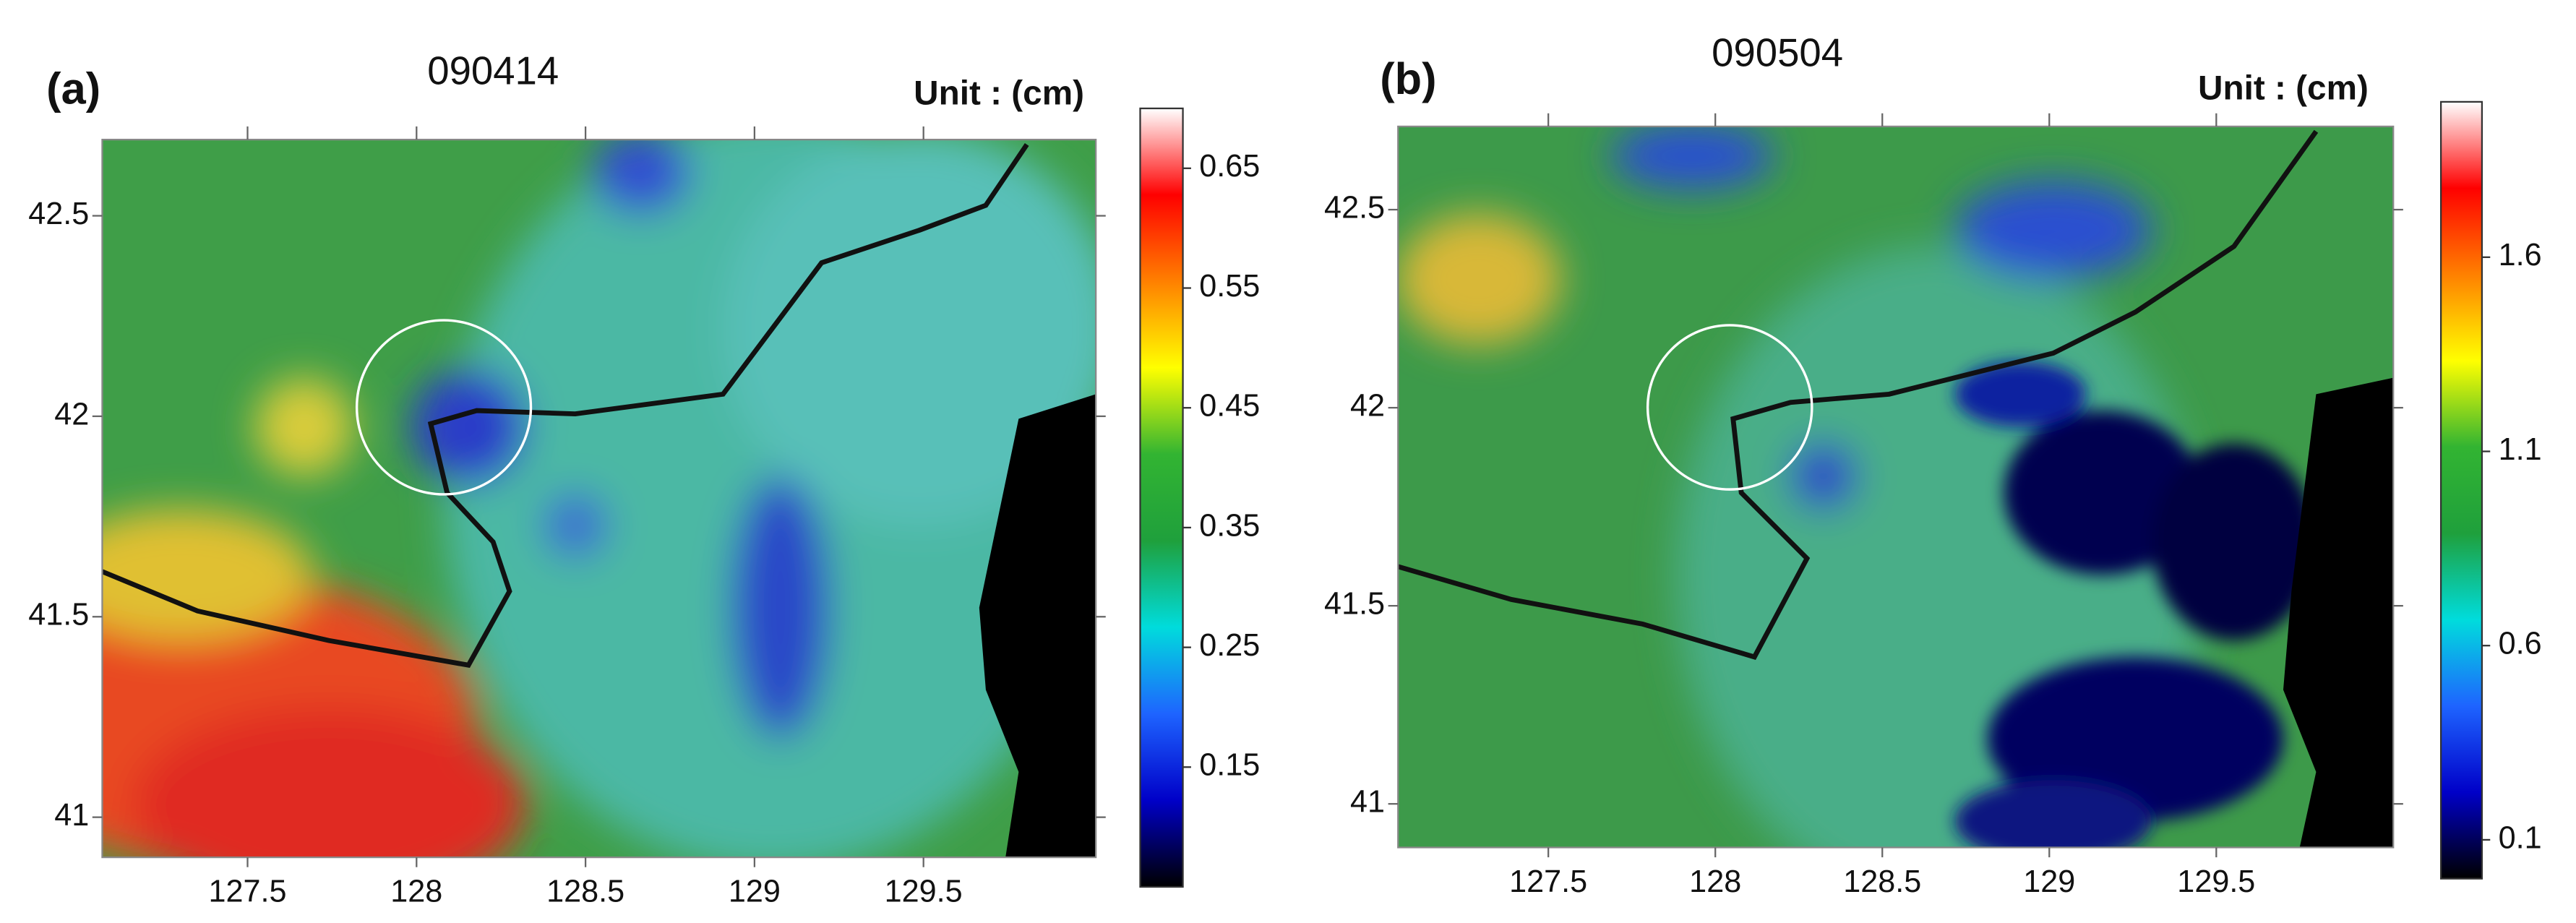  What do you see at coordinates (2521, 837) in the screenshot?
I see `colorbar-tick-label: 0.1` at bounding box center [2521, 837].